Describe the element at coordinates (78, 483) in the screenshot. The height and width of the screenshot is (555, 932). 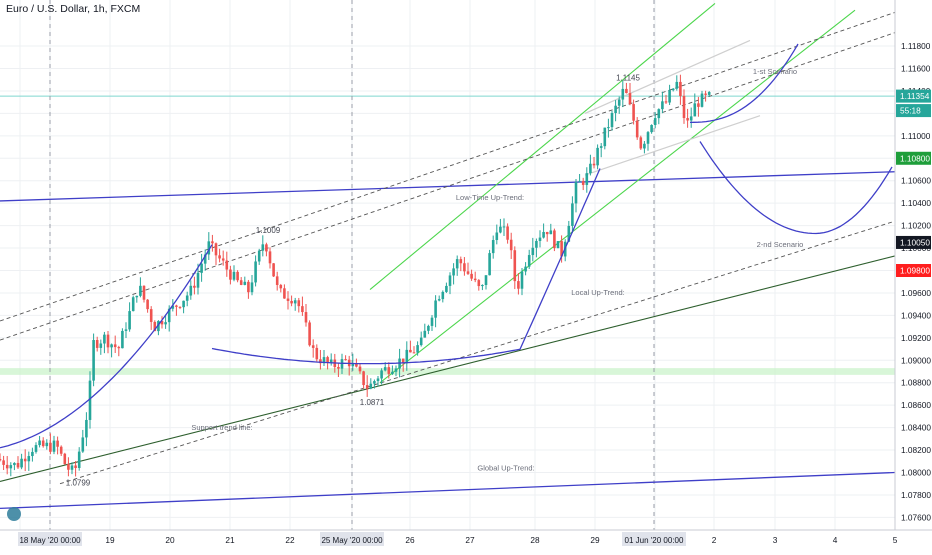
I see `price-annotation: 1.0799` at that location.